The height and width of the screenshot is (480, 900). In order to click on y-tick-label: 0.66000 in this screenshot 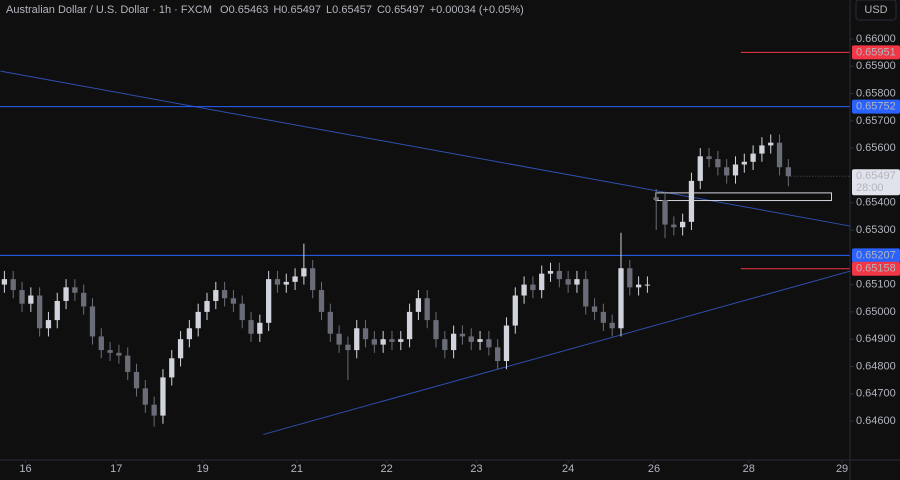, I will do `click(876, 39)`.